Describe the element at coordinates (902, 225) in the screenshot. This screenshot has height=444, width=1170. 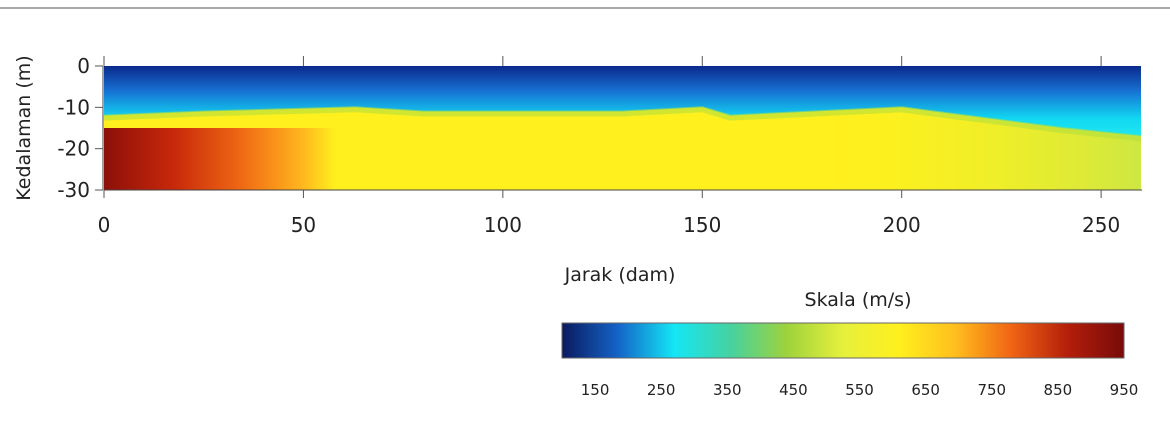
I see `x-tick-label: 200` at that location.